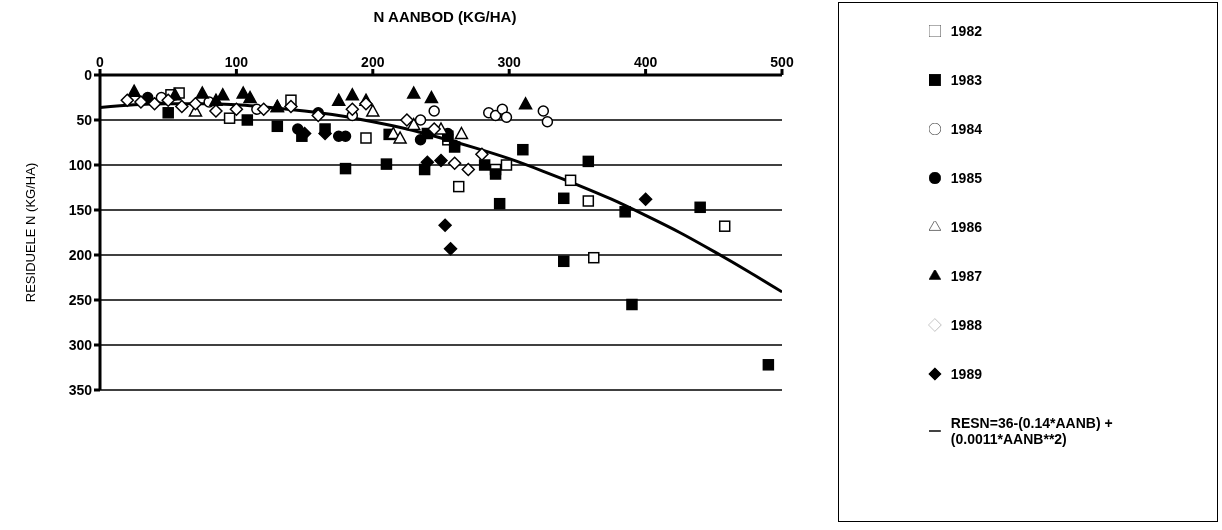  What do you see at coordinates (80, 209) in the screenshot?
I see `y-tick-label: 150` at bounding box center [80, 209].